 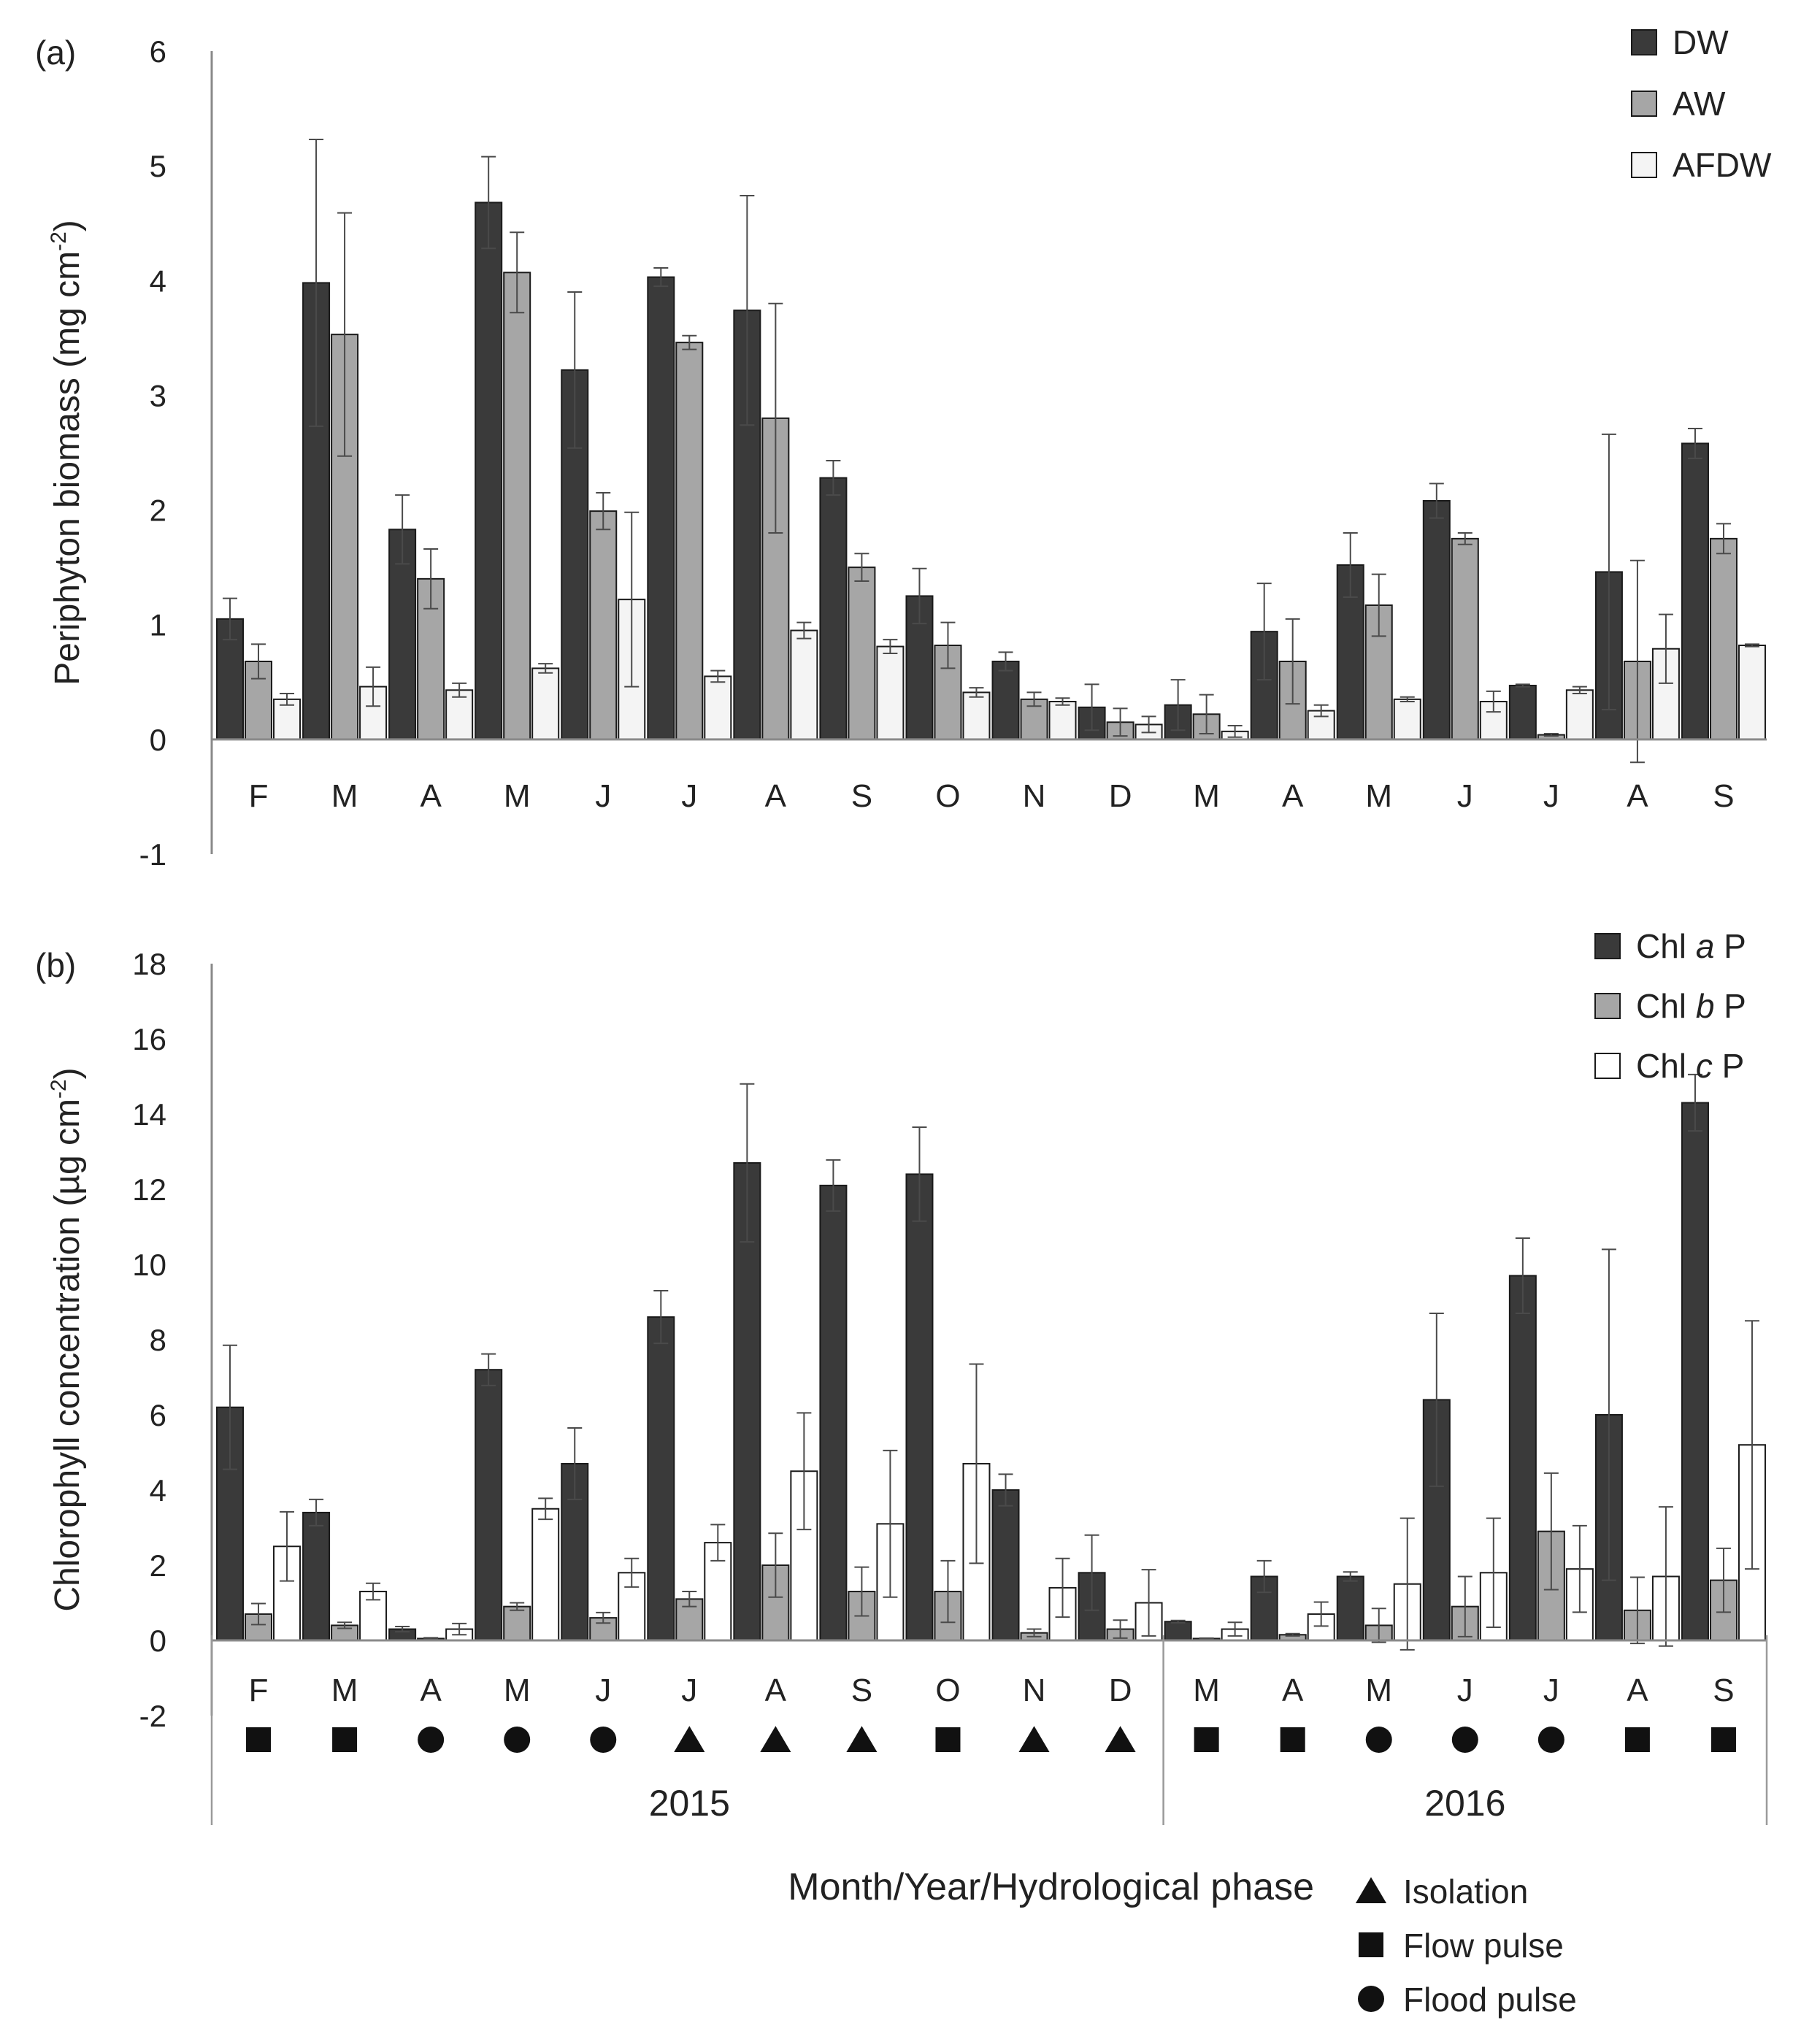 What do you see at coordinates (158, 511) in the screenshot?
I see `y-tick-label: 2` at bounding box center [158, 511].